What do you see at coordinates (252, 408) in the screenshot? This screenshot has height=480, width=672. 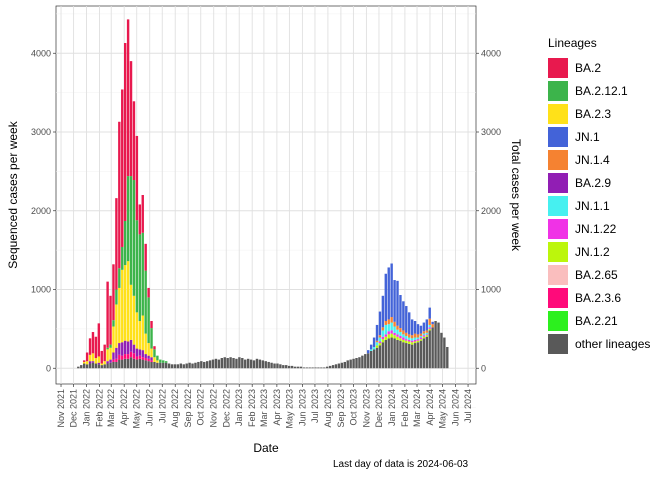 I see `x-tick-label: Feb 2023` at bounding box center [252, 408].